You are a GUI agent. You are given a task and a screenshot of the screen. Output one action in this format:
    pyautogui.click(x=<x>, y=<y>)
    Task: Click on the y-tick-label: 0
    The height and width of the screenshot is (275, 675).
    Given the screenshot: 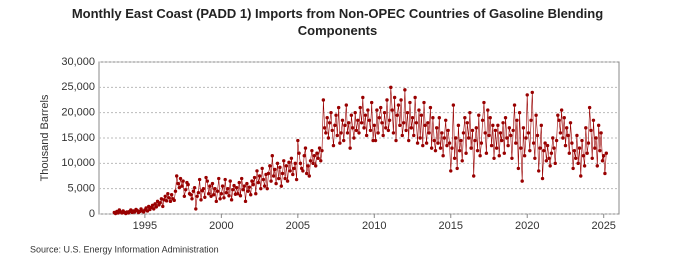 What is the action you would take?
    pyautogui.click(x=92, y=214)
    